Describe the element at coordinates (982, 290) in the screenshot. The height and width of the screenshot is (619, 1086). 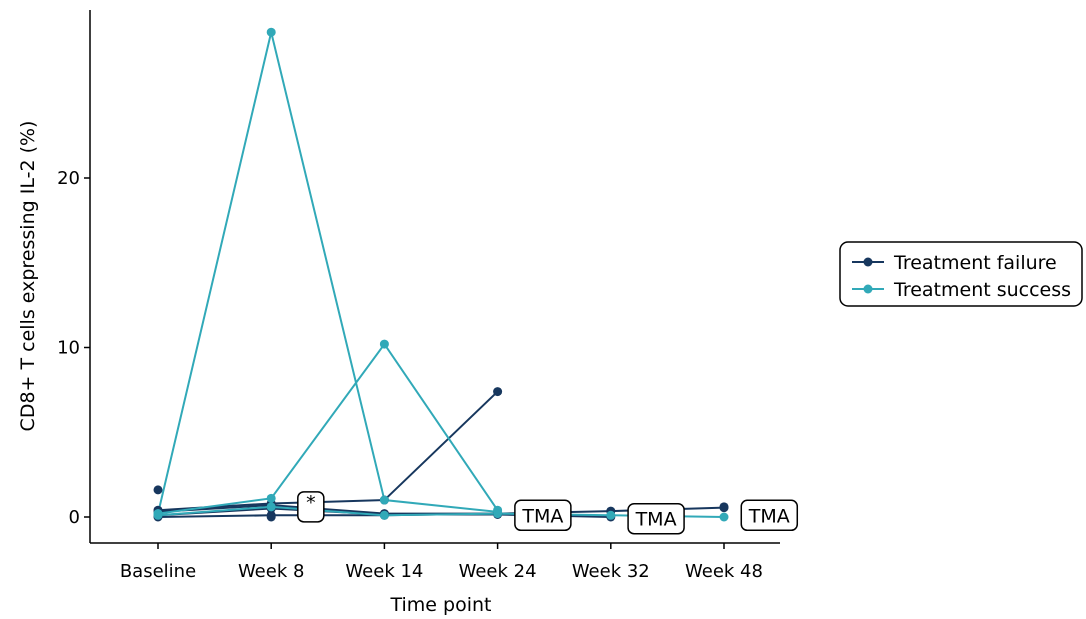
I see `legend-label: Treatment success` at that location.